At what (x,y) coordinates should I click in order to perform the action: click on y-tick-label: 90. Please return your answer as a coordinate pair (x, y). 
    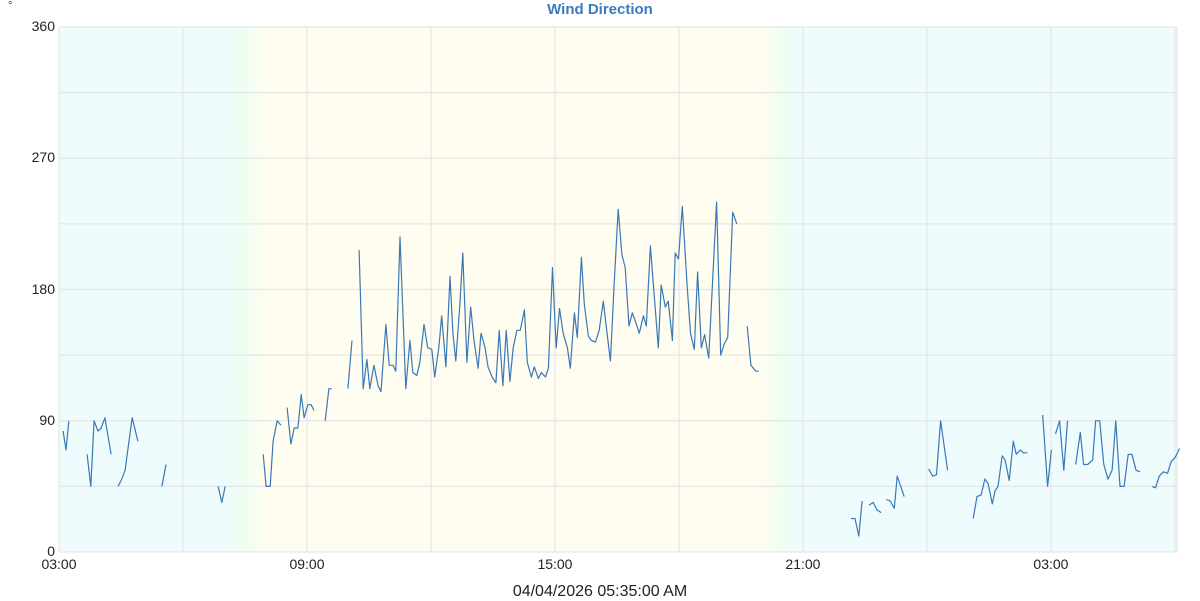
    Looking at the image, I should click on (47, 419).